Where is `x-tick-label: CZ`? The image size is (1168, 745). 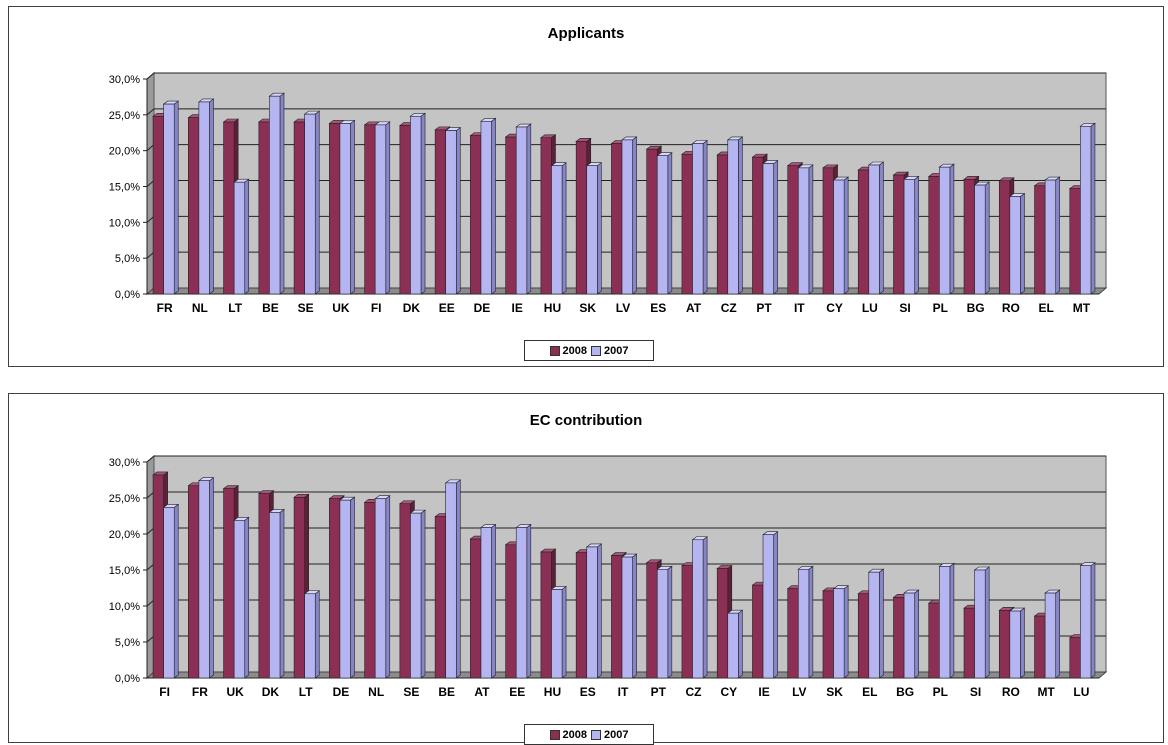
x-tick-label: CZ is located at coordinates (729, 308).